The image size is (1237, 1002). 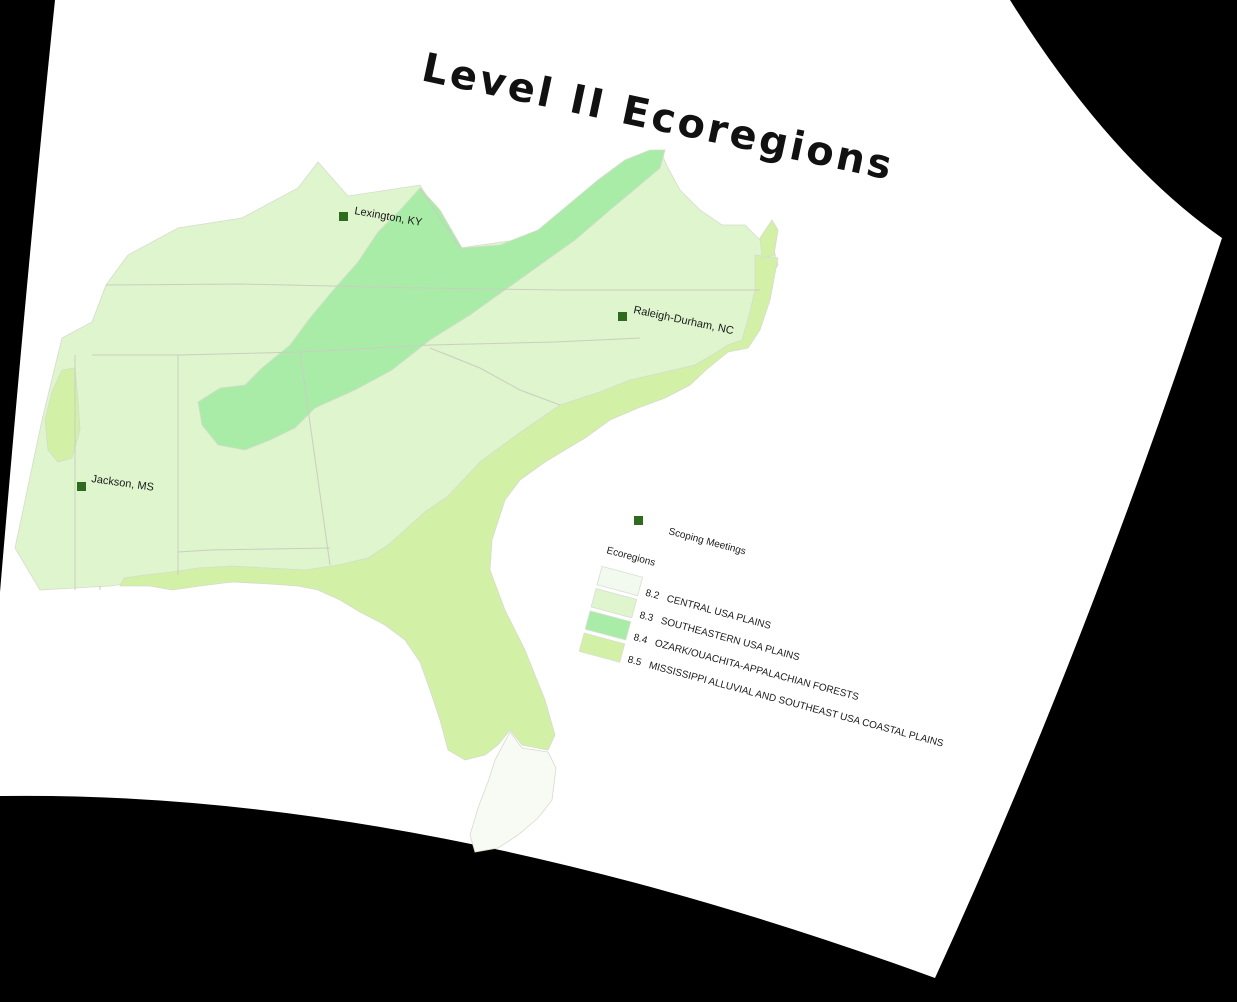 I want to click on ecoregion-8-5-delmarva, so click(x=769, y=239).